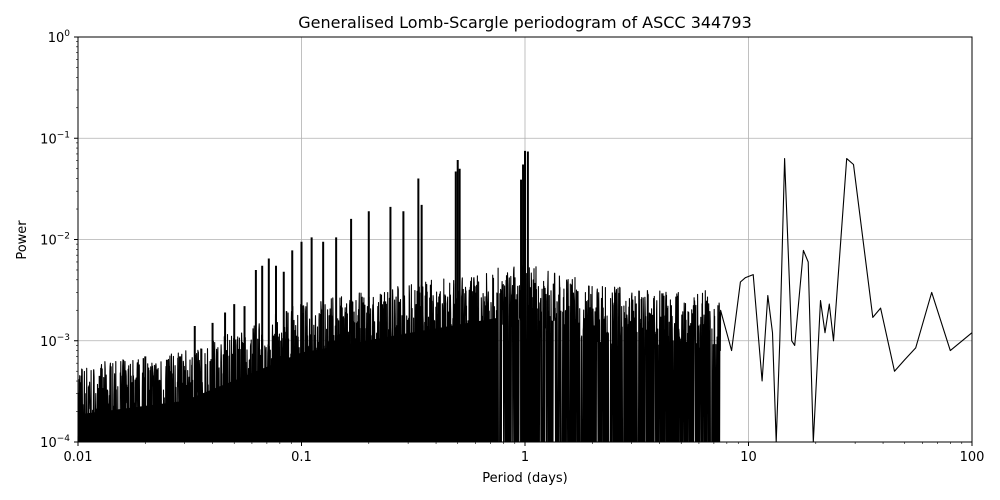  Describe the element at coordinates (525, 457) in the screenshot. I see `x-tick-label: 1` at that location.